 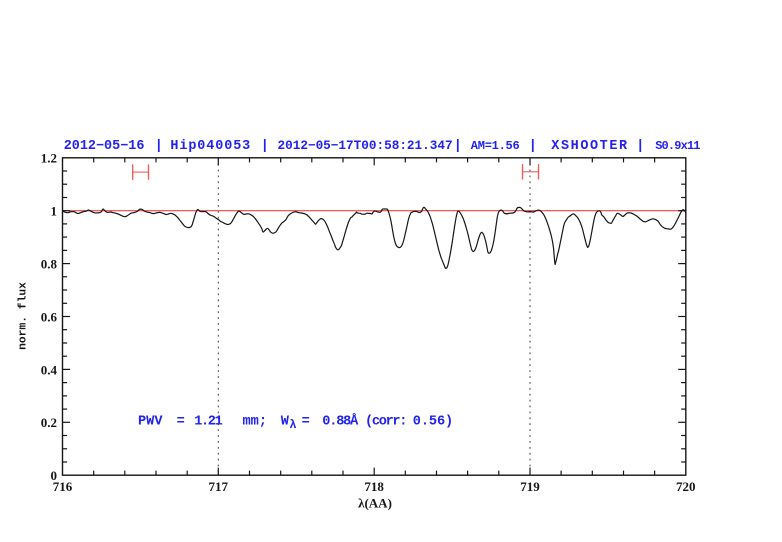 I want to click on svg-text: 716, so click(x=63, y=486).